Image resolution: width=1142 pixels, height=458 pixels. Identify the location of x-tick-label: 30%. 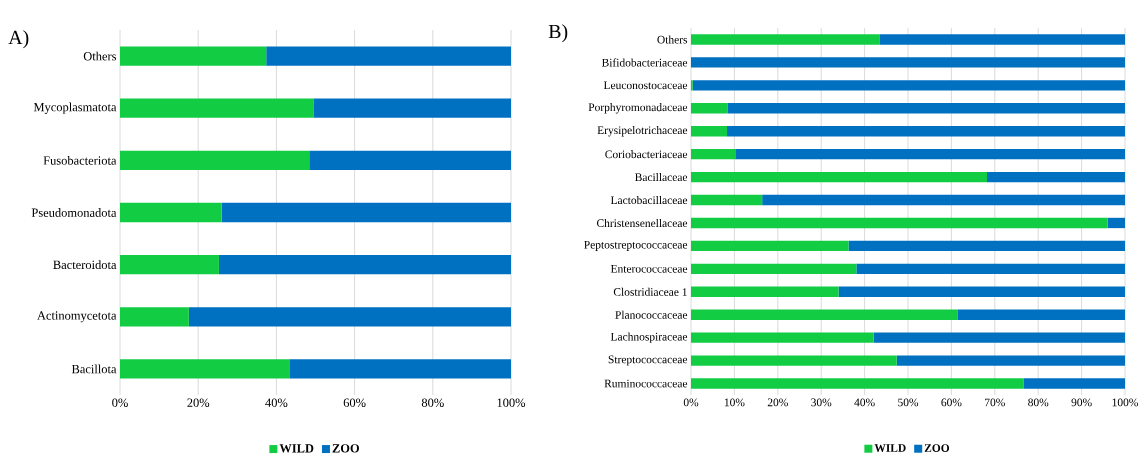
(821, 402).